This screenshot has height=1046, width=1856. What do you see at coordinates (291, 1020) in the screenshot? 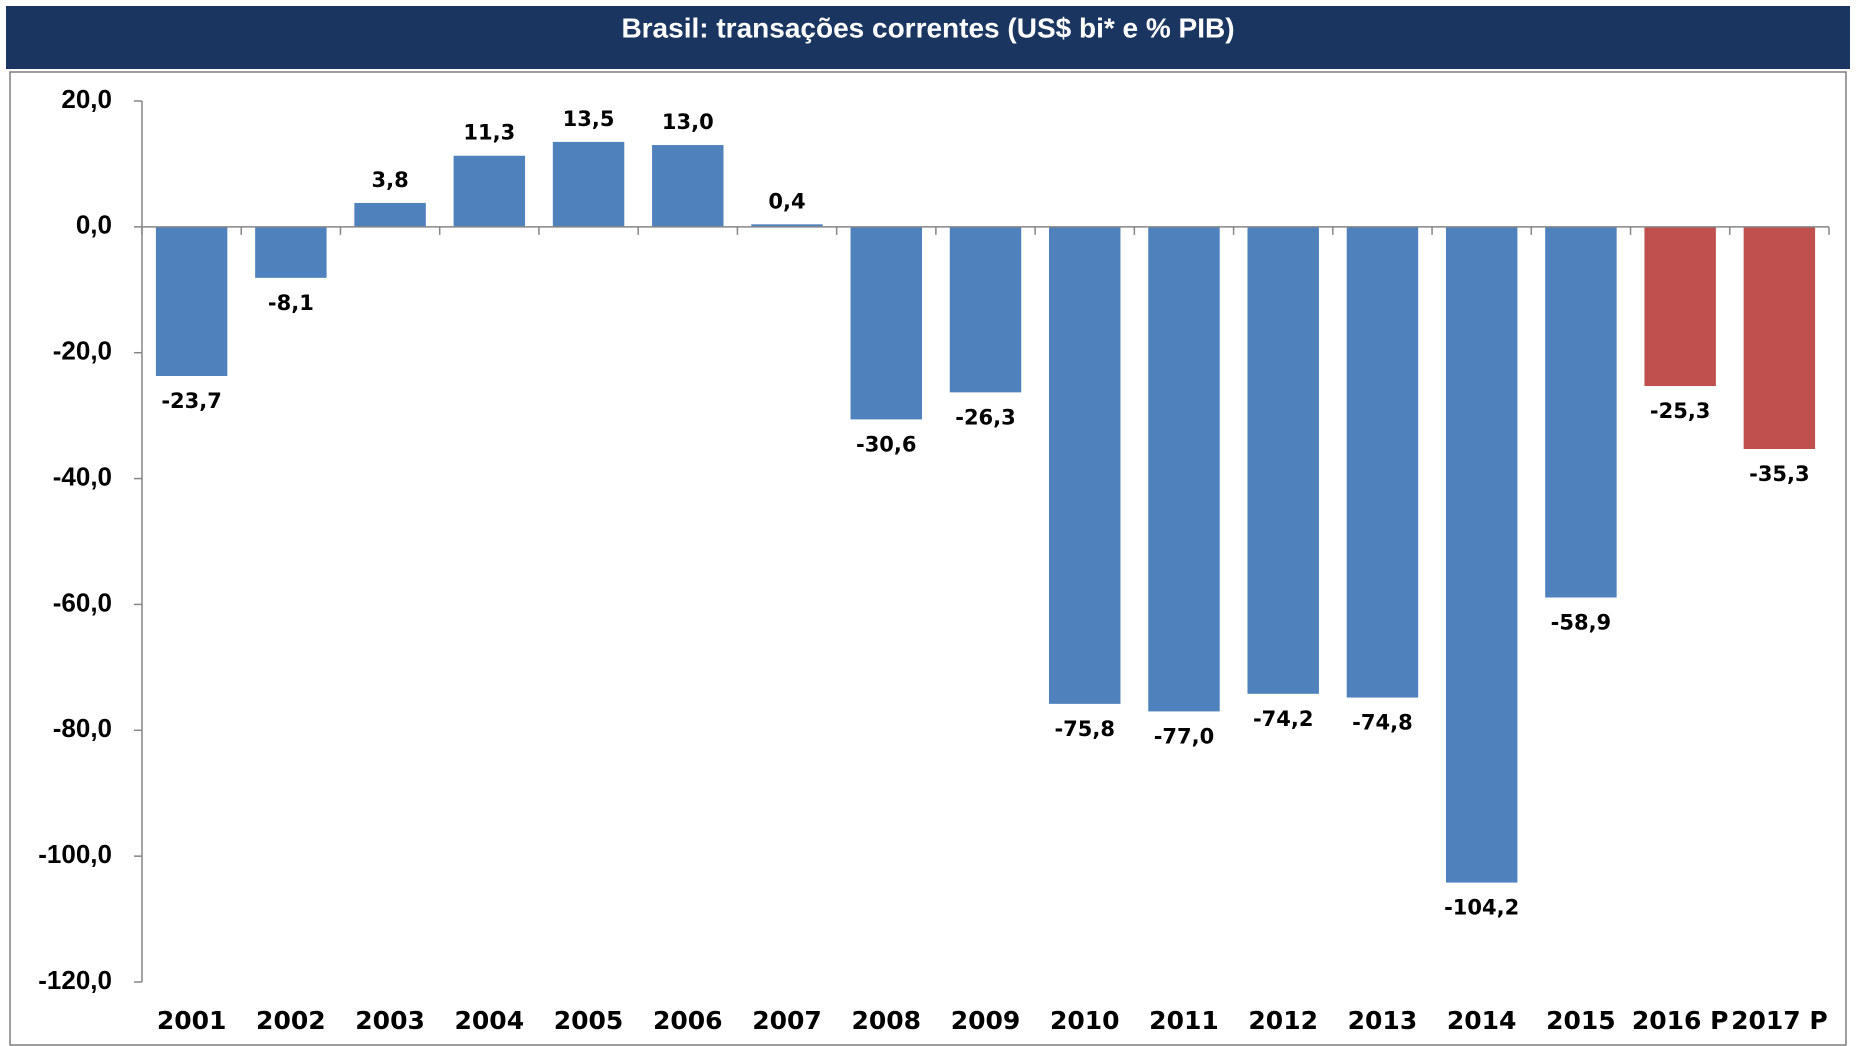
I see `x-tick-label: 2002` at bounding box center [291, 1020].